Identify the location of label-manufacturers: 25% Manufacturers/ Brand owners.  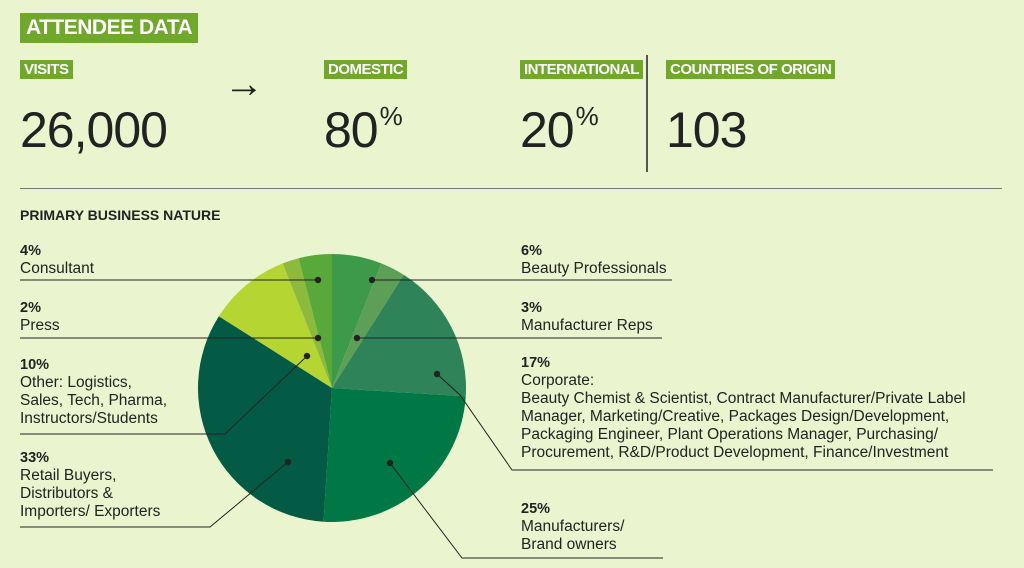
(572, 527).